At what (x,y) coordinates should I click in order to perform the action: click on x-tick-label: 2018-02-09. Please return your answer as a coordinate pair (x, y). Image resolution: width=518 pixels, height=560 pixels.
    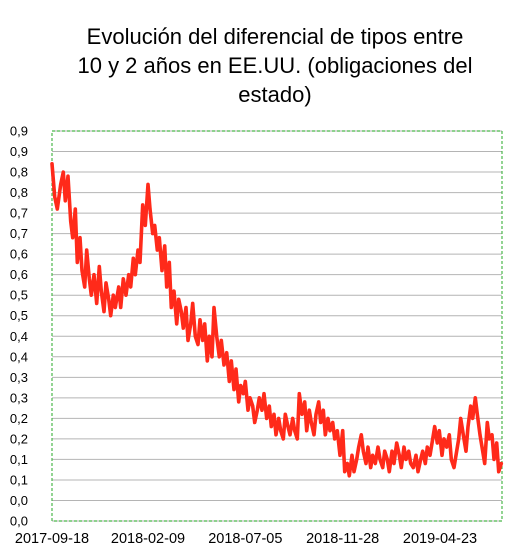
    Looking at the image, I should click on (148, 539).